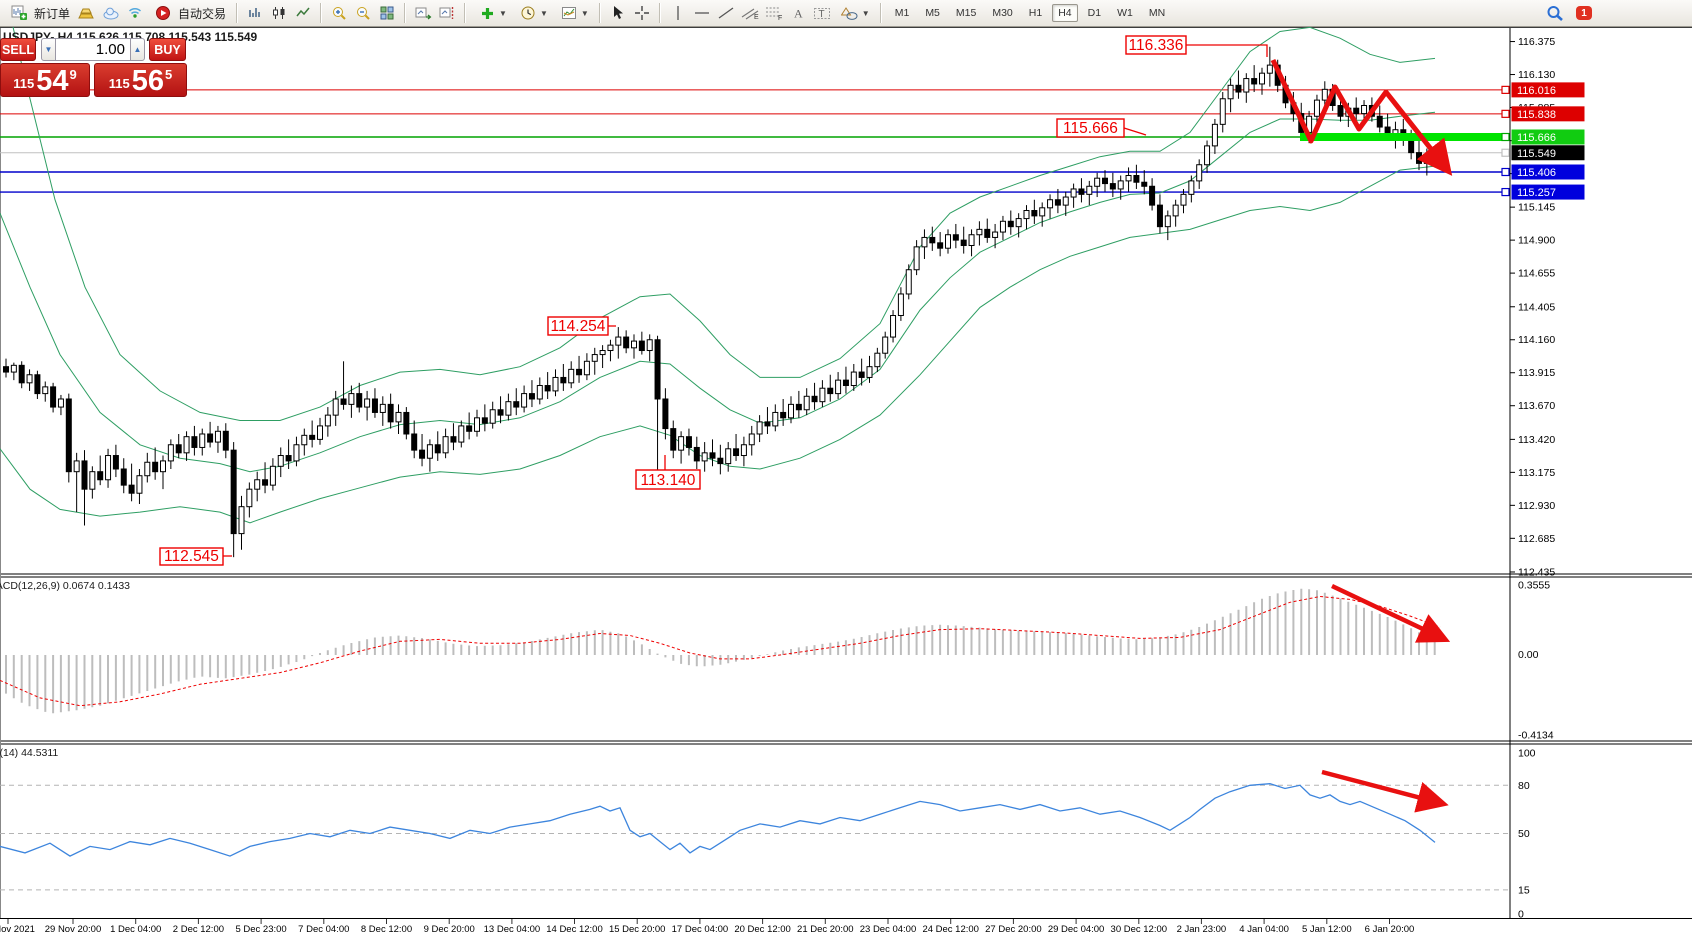 This screenshot has width=1692, height=936. Describe the element at coordinates (528, 13) in the screenshot. I see `periods-clock-icon` at that location.